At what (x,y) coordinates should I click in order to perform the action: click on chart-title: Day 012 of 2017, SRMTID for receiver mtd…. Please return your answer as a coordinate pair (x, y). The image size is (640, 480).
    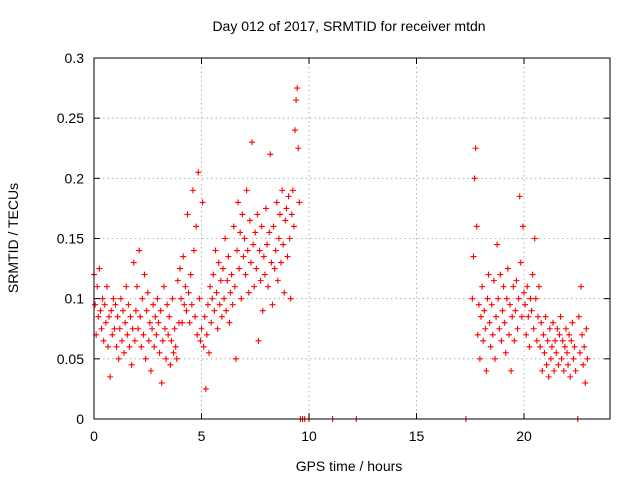
    Looking at the image, I should click on (348, 26).